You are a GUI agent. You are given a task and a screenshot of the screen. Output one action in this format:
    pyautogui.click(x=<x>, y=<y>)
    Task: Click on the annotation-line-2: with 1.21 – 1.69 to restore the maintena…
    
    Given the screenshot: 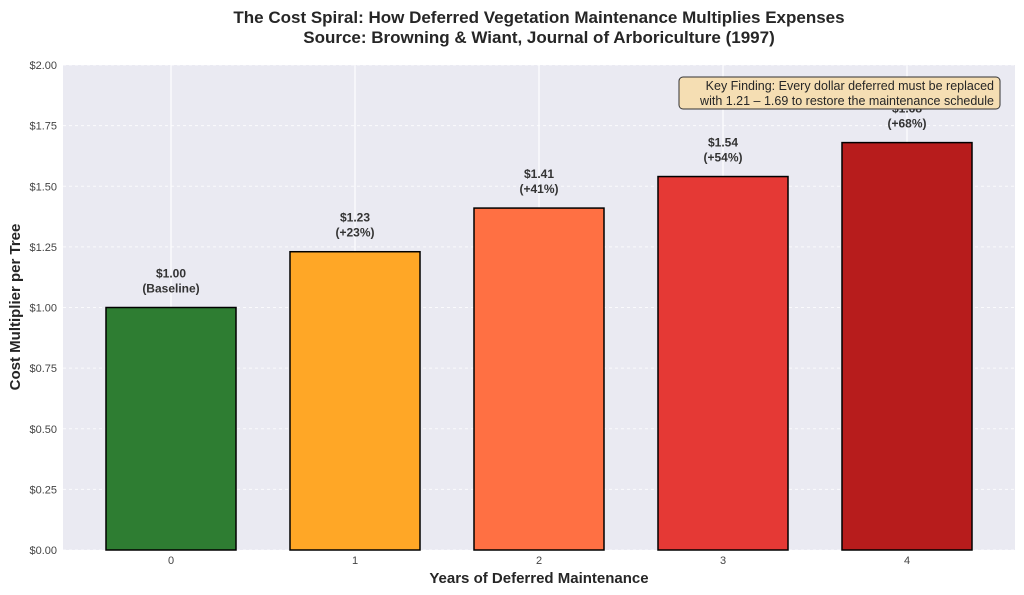 What is the action you would take?
    pyautogui.click(x=846, y=101)
    